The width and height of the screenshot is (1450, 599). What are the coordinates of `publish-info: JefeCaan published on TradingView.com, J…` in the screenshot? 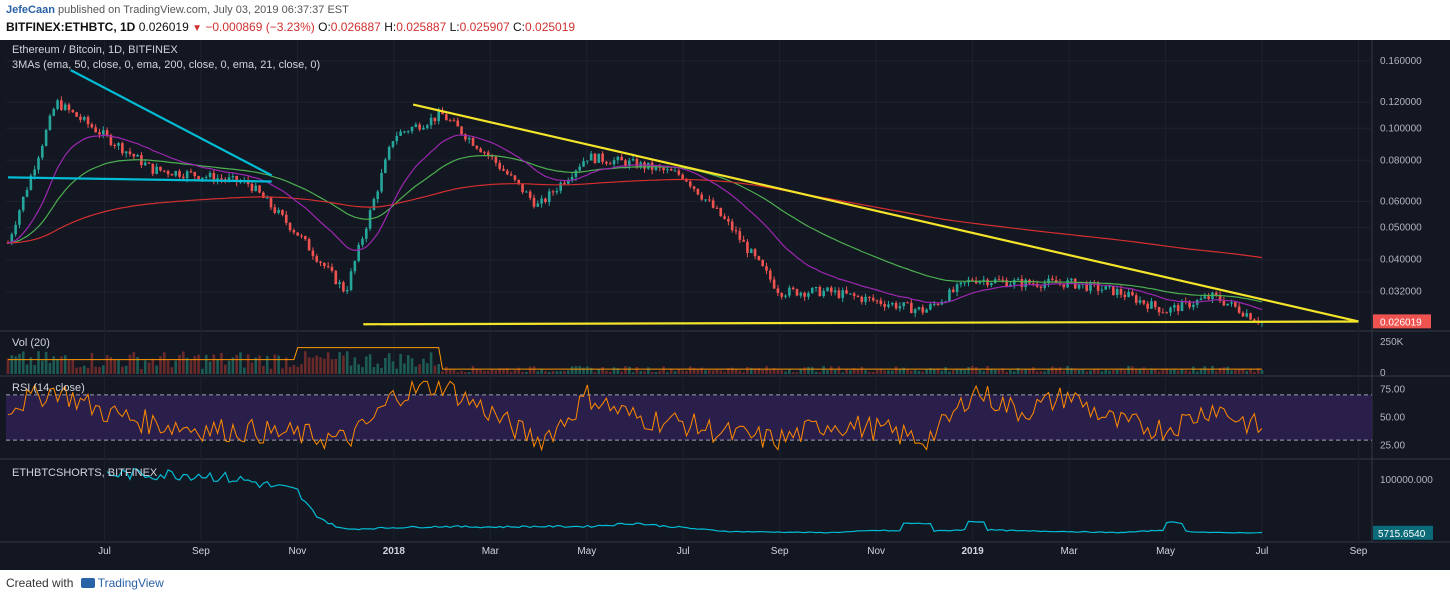 It's located at (177, 10).